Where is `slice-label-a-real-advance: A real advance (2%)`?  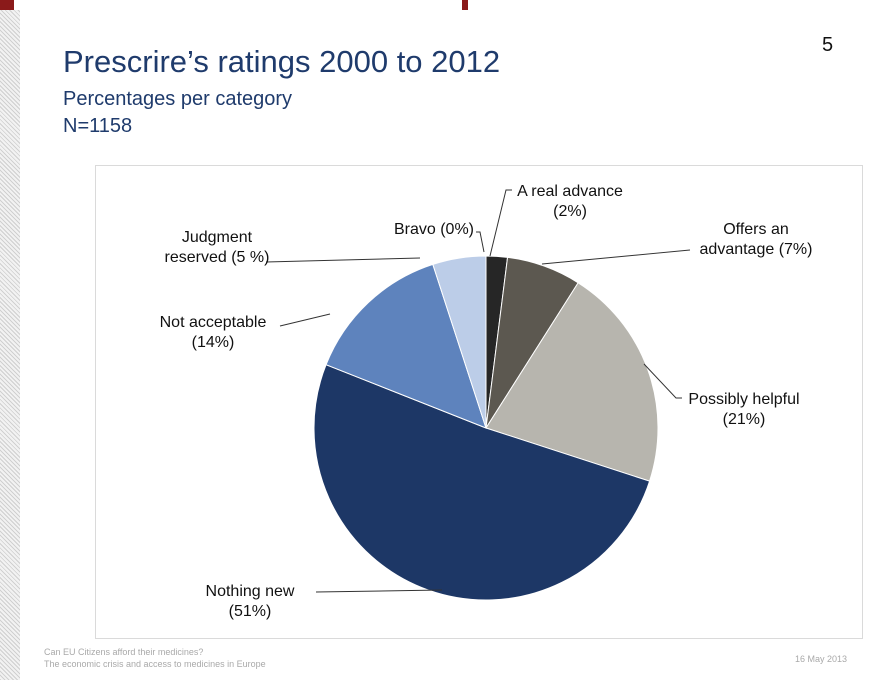 slice-label-a-real-advance: A real advance (2%) is located at coordinates (570, 201).